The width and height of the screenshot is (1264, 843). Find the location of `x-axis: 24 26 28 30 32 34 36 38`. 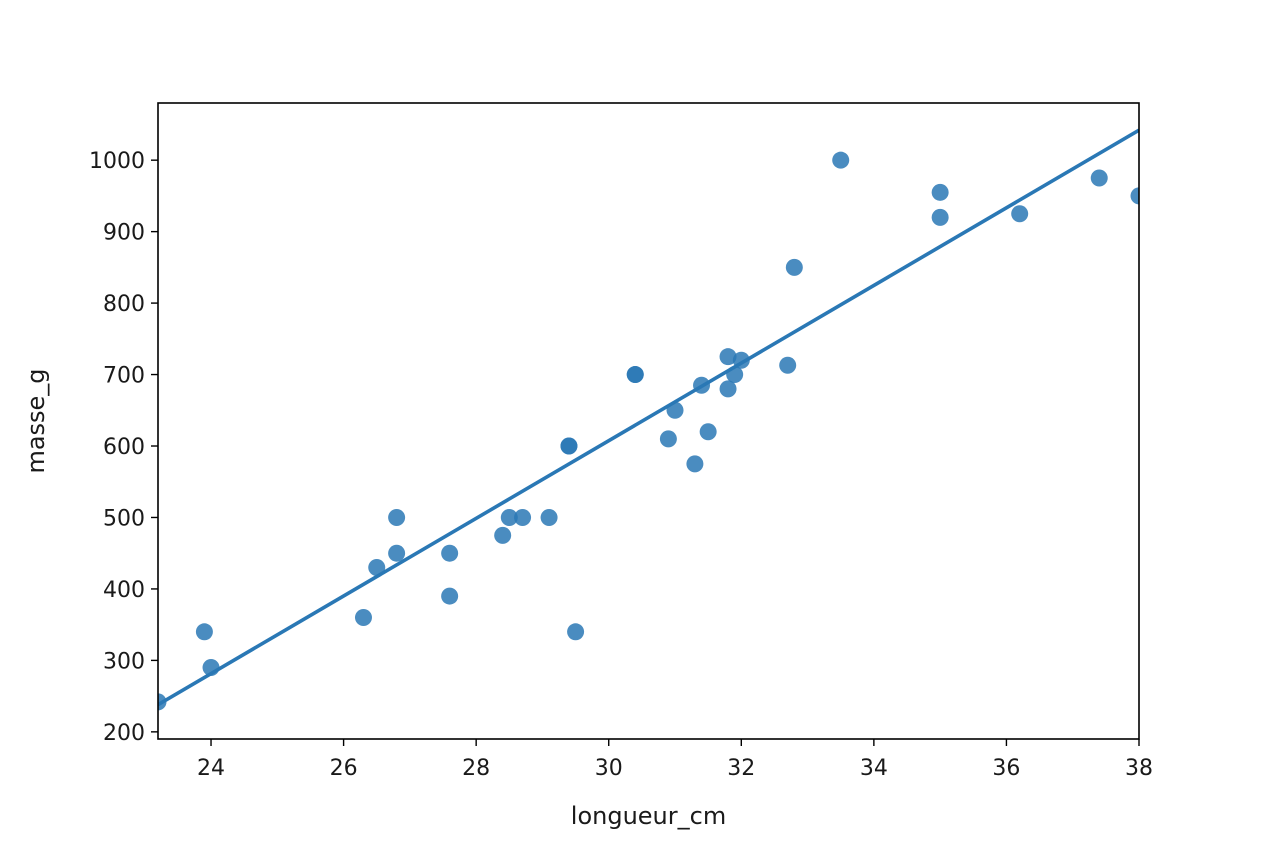

x-axis: 24 26 28 30 32 34 36 38 is located at coordinates (675, 760).